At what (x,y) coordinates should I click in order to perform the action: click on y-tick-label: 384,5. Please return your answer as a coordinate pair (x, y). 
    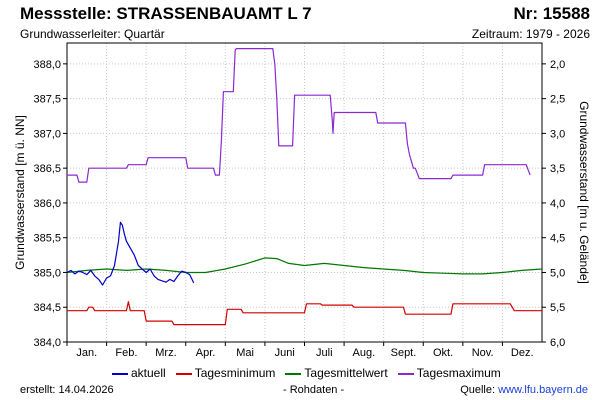
    Looking at the image, I should click on (47, 308).